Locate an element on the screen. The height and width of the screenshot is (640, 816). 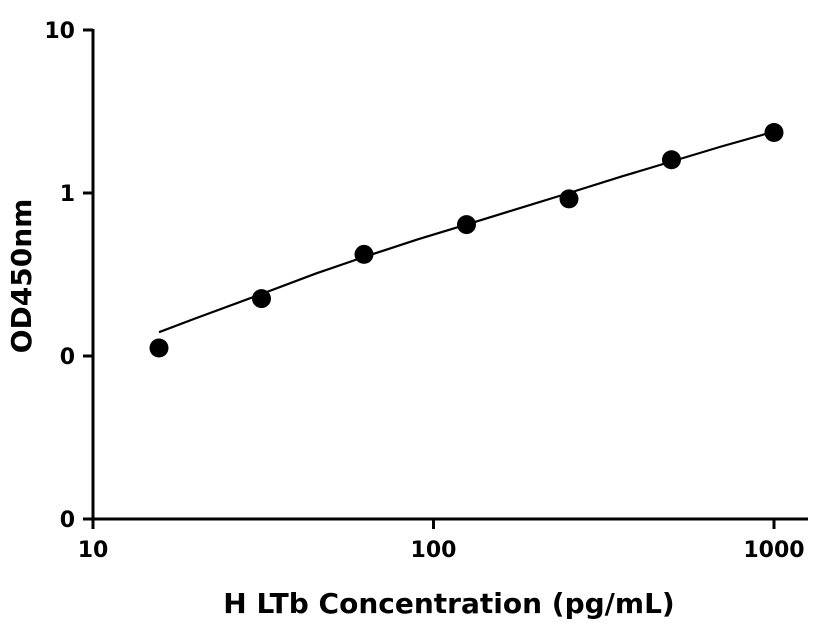
y-tick-label-0: 0 is located at coordinates (67, 520).